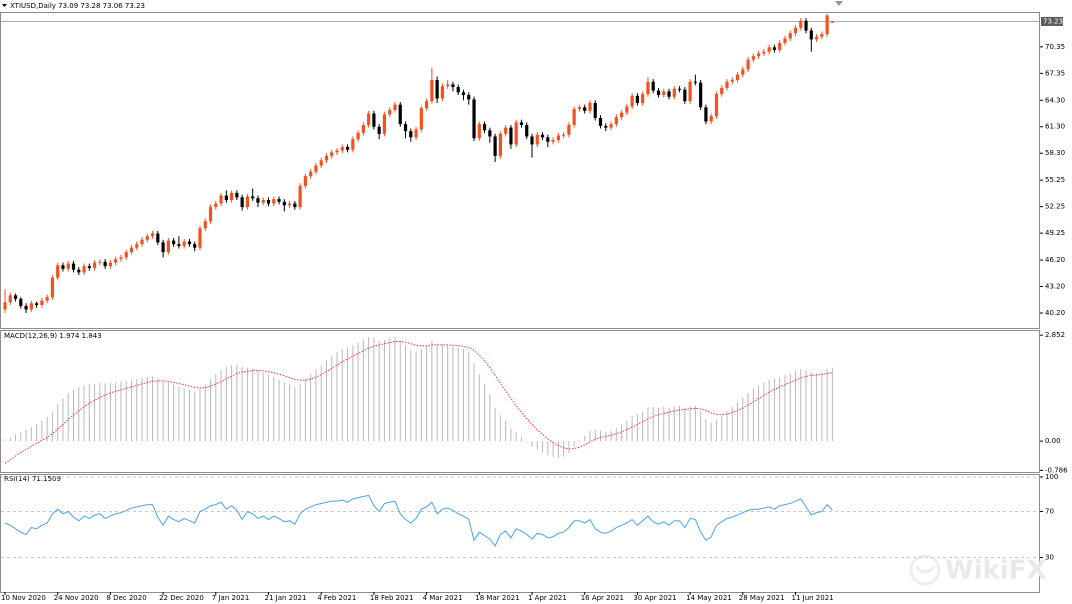  I want to click on x-tick-label: 18 Feb 2021, so click(392, 598).